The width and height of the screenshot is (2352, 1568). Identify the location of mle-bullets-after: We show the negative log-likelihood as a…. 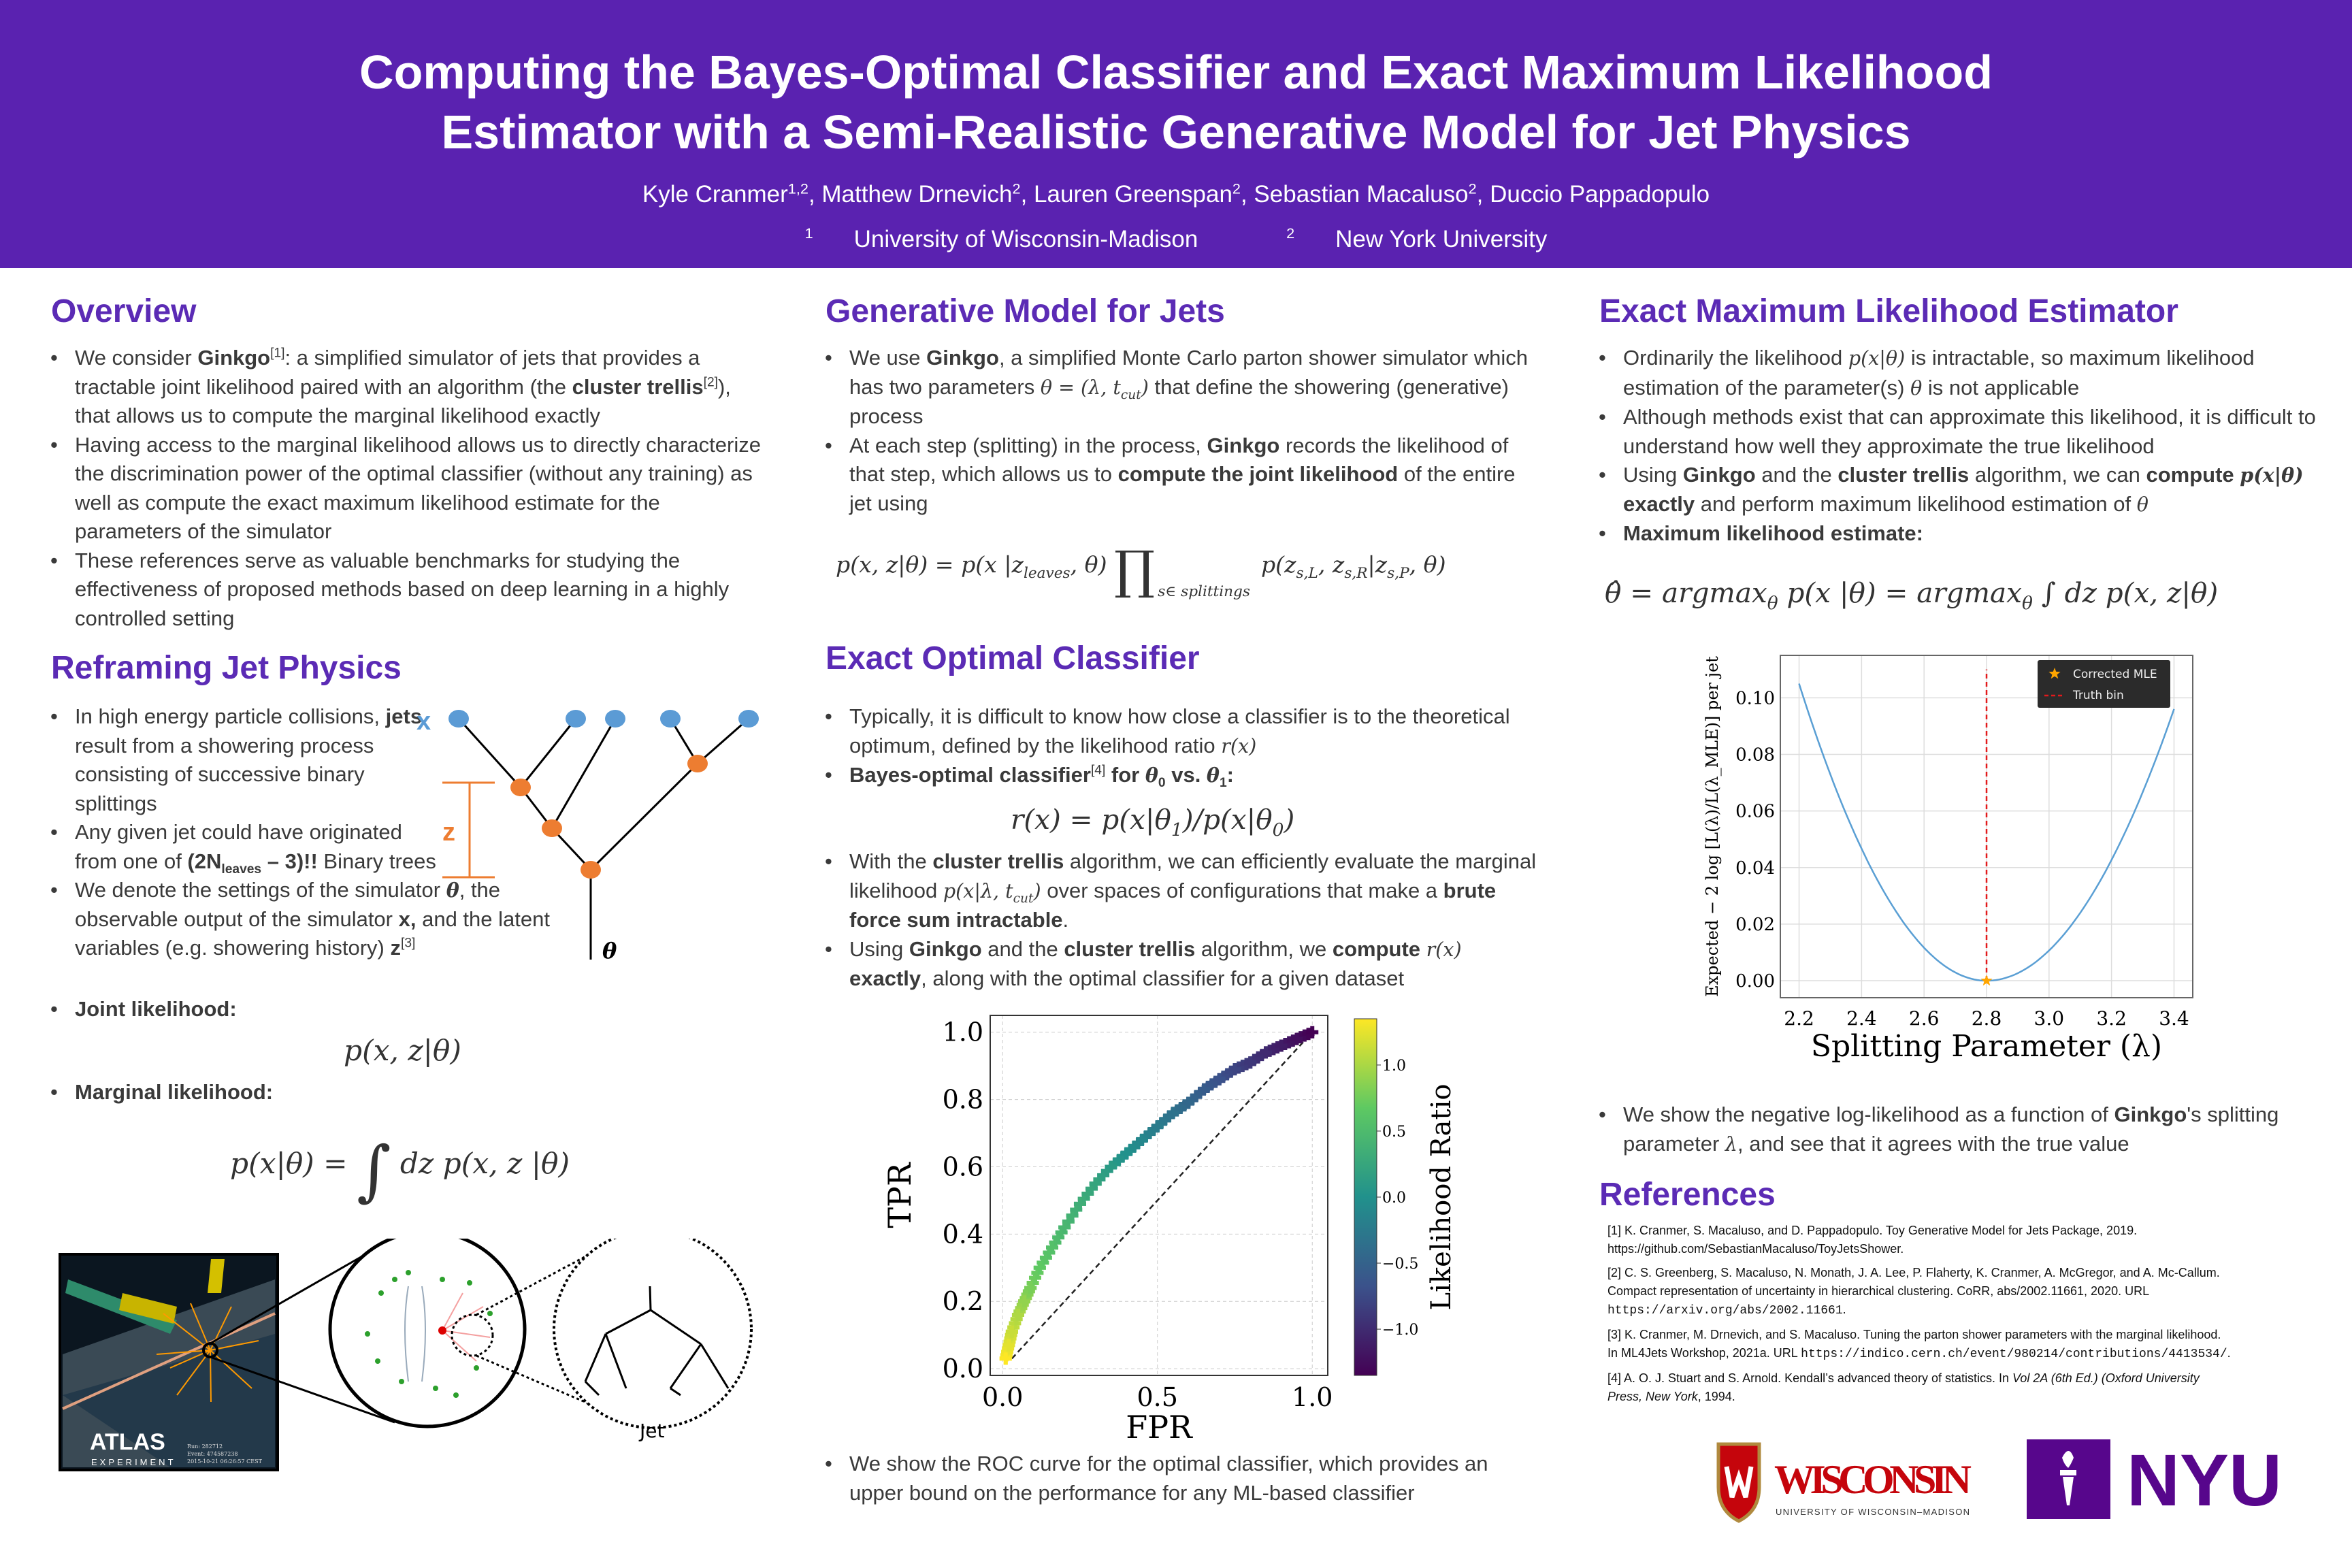
(1958, 1129).